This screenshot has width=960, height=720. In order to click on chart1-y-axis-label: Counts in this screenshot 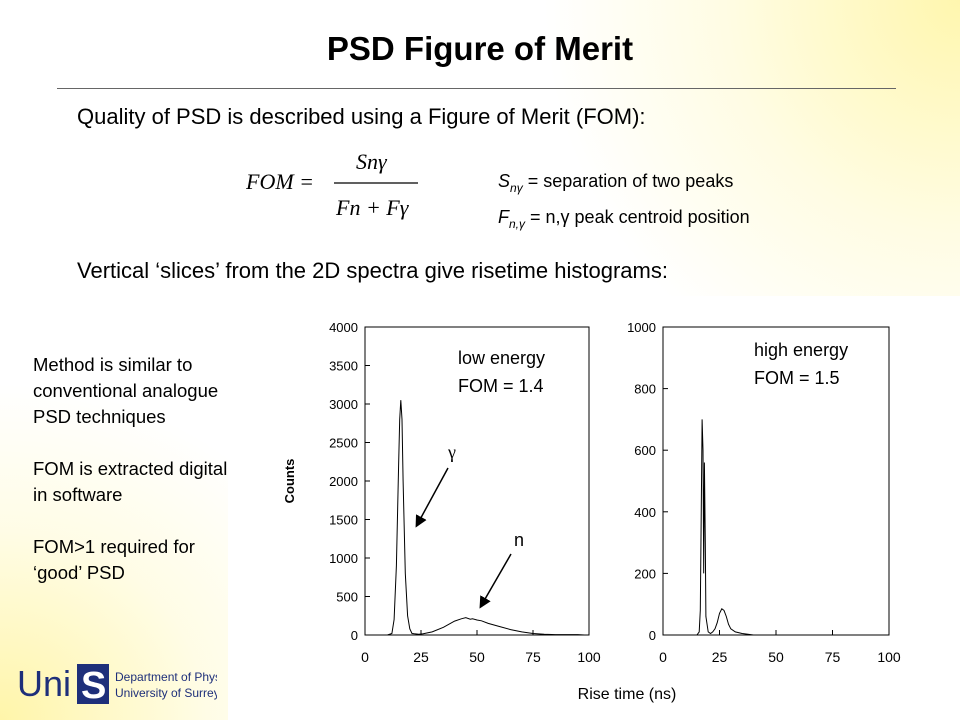, I will do `click(289, 481)`.